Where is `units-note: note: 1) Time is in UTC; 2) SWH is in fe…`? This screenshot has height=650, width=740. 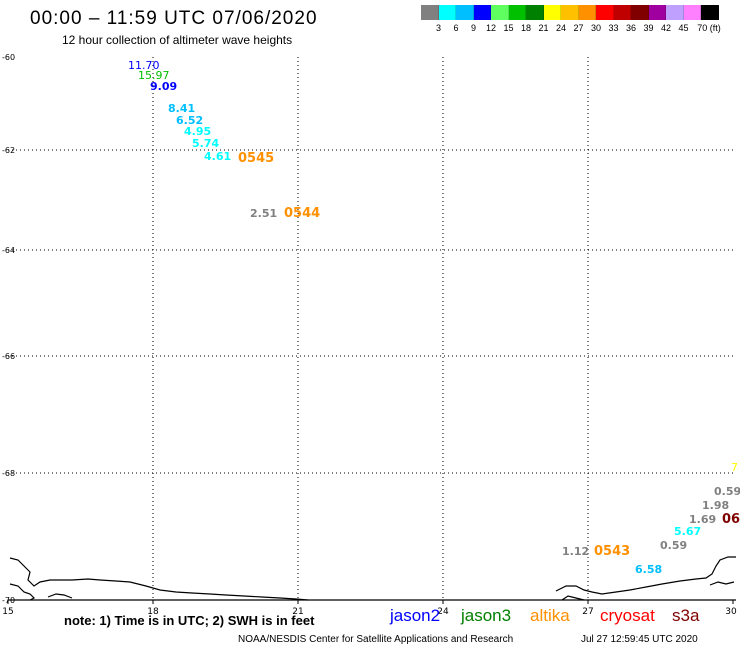 units-note: note: 1) Time is in UTC; 2) SWH is in fe… is located at coordinates (189, 620).